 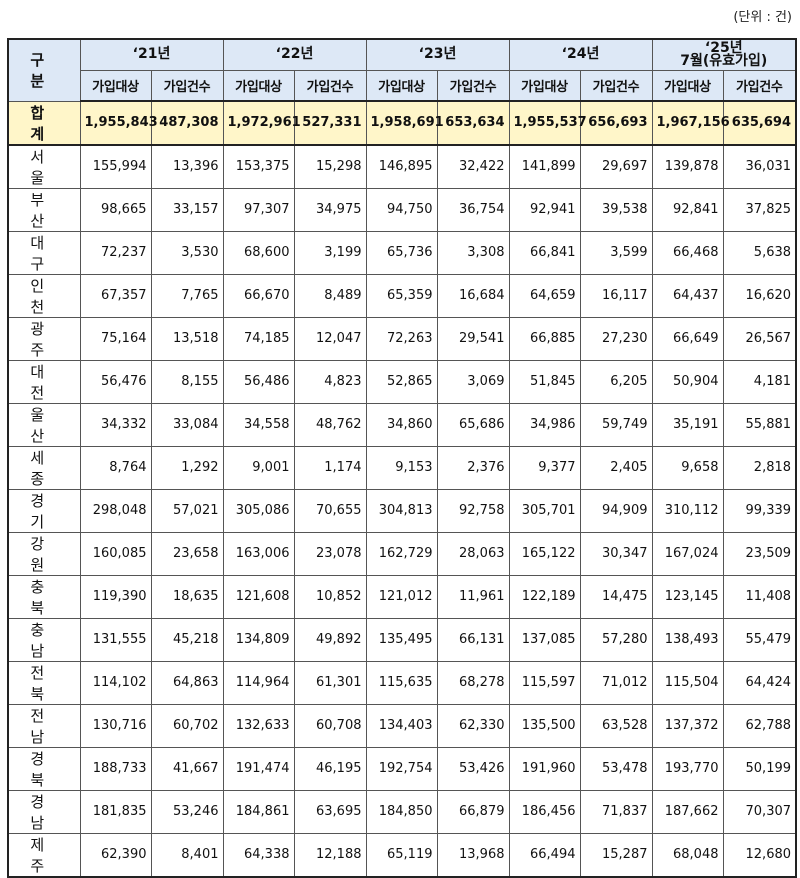 I want to click on region-cell: 인 천, so click(x=44, y=295).